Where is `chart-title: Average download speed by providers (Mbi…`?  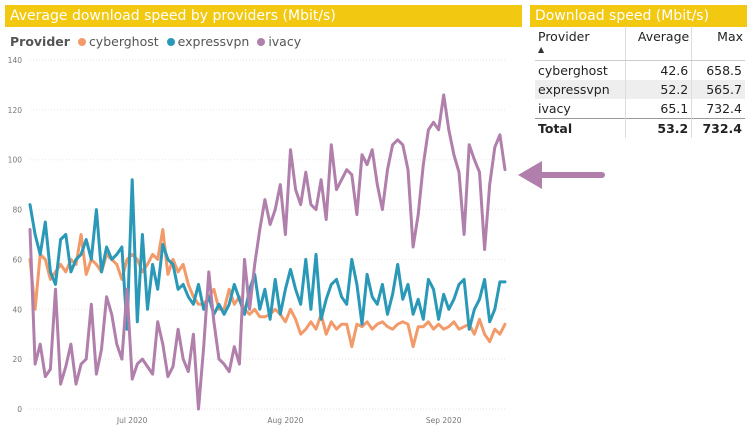
chart-title: Average download speed by providers (Mbi… is located at coordinates (263, 16).